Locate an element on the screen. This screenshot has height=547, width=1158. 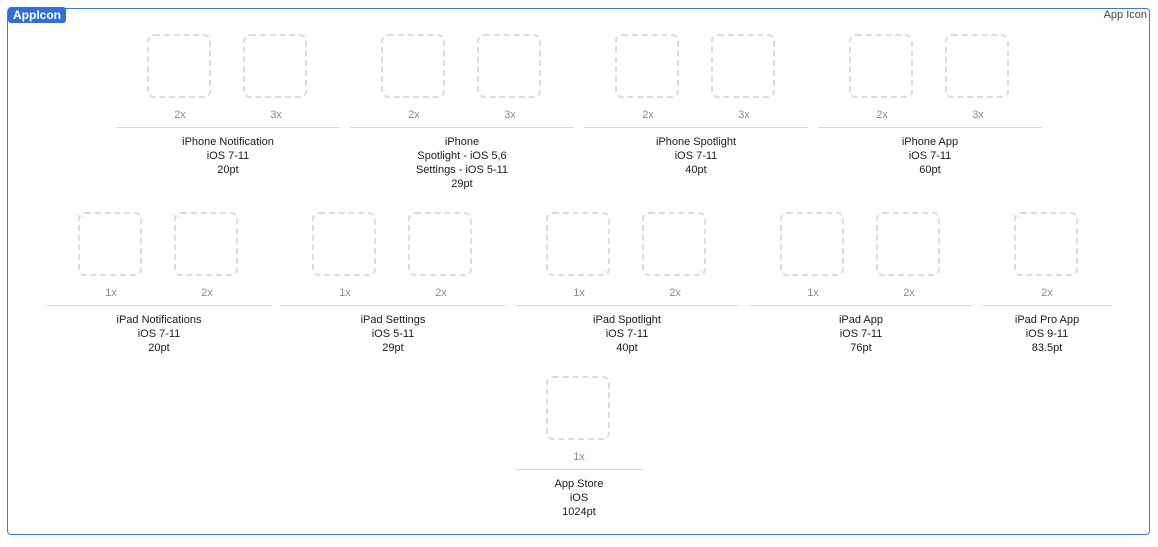
caption-line: 60pt is located at coordinates (930, 170).